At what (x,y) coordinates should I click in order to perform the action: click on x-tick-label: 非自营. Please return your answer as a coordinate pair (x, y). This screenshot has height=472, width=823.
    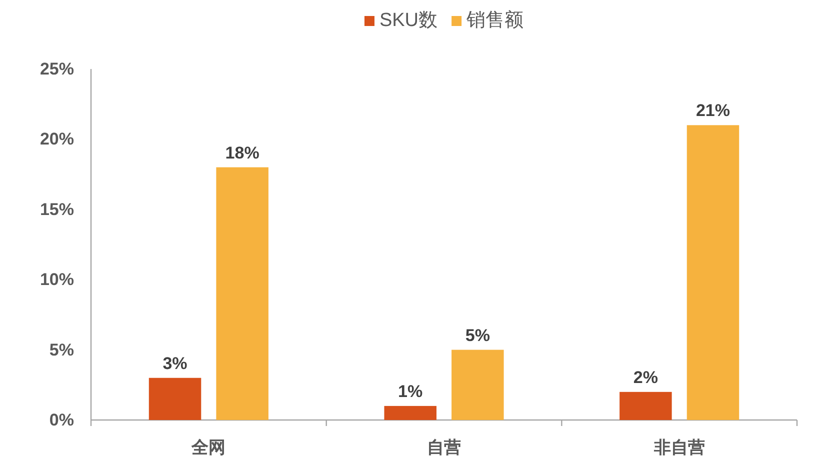
    Looking at the image, I should click on (679, 447).